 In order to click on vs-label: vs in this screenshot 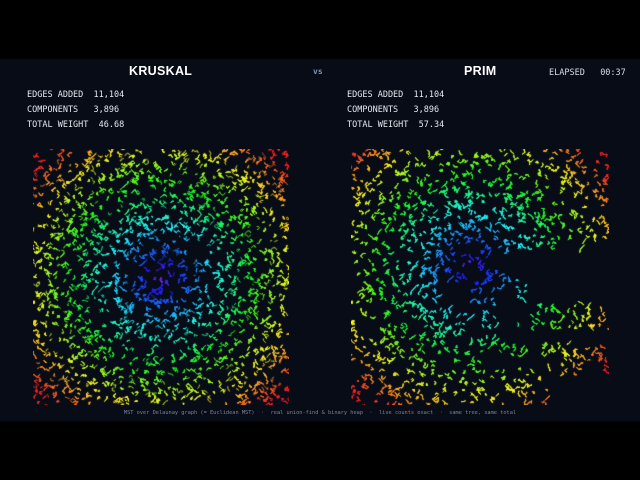, I will do `click(318, 71)`.